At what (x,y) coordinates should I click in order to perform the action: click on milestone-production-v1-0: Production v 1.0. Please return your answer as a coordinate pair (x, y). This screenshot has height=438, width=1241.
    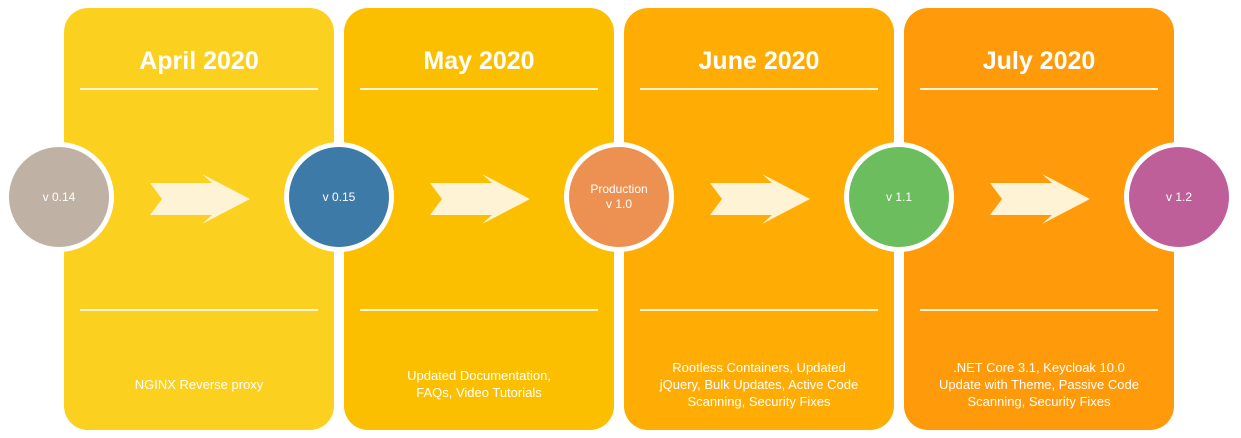
    Looking at the image, I should click on (619, 197).